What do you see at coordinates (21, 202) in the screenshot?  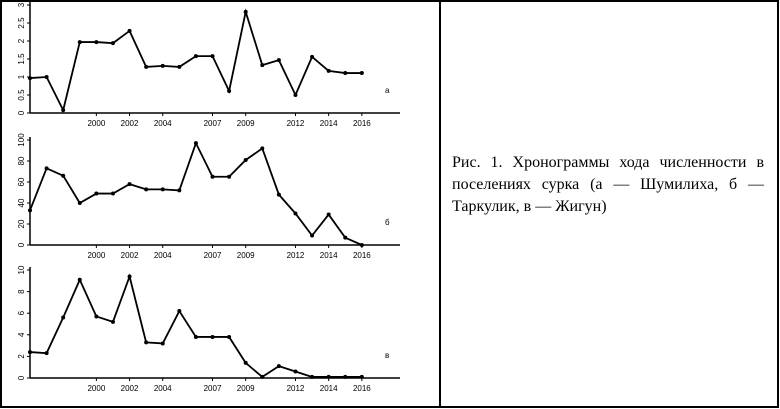 I see `y-tick-label: 40` at bounding box center [21, 202].